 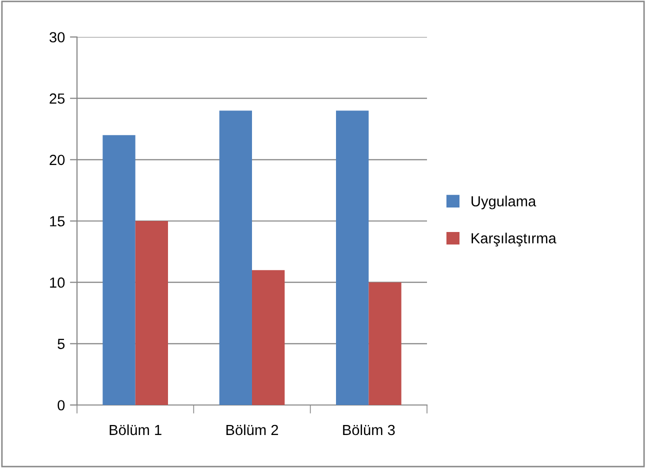 What do you see at coordinates (57, 37) in the screenshot?
I see `y-tick-label: 30` at bounding box center [57, 37].